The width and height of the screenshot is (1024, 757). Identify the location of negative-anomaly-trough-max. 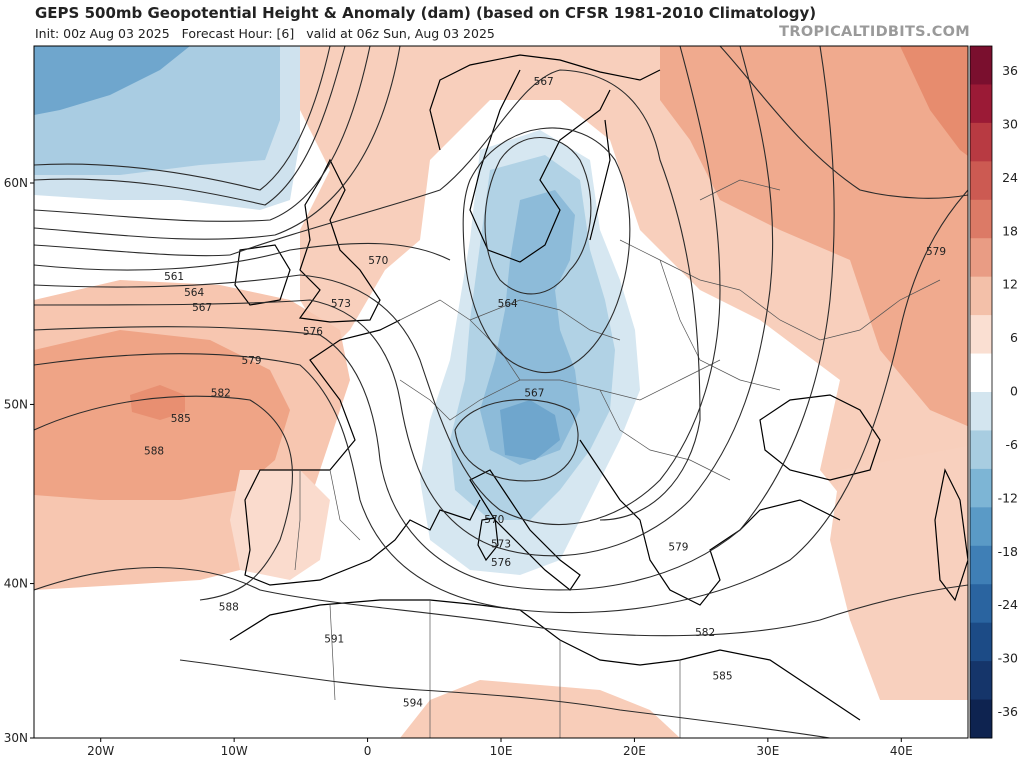
(530, 430).